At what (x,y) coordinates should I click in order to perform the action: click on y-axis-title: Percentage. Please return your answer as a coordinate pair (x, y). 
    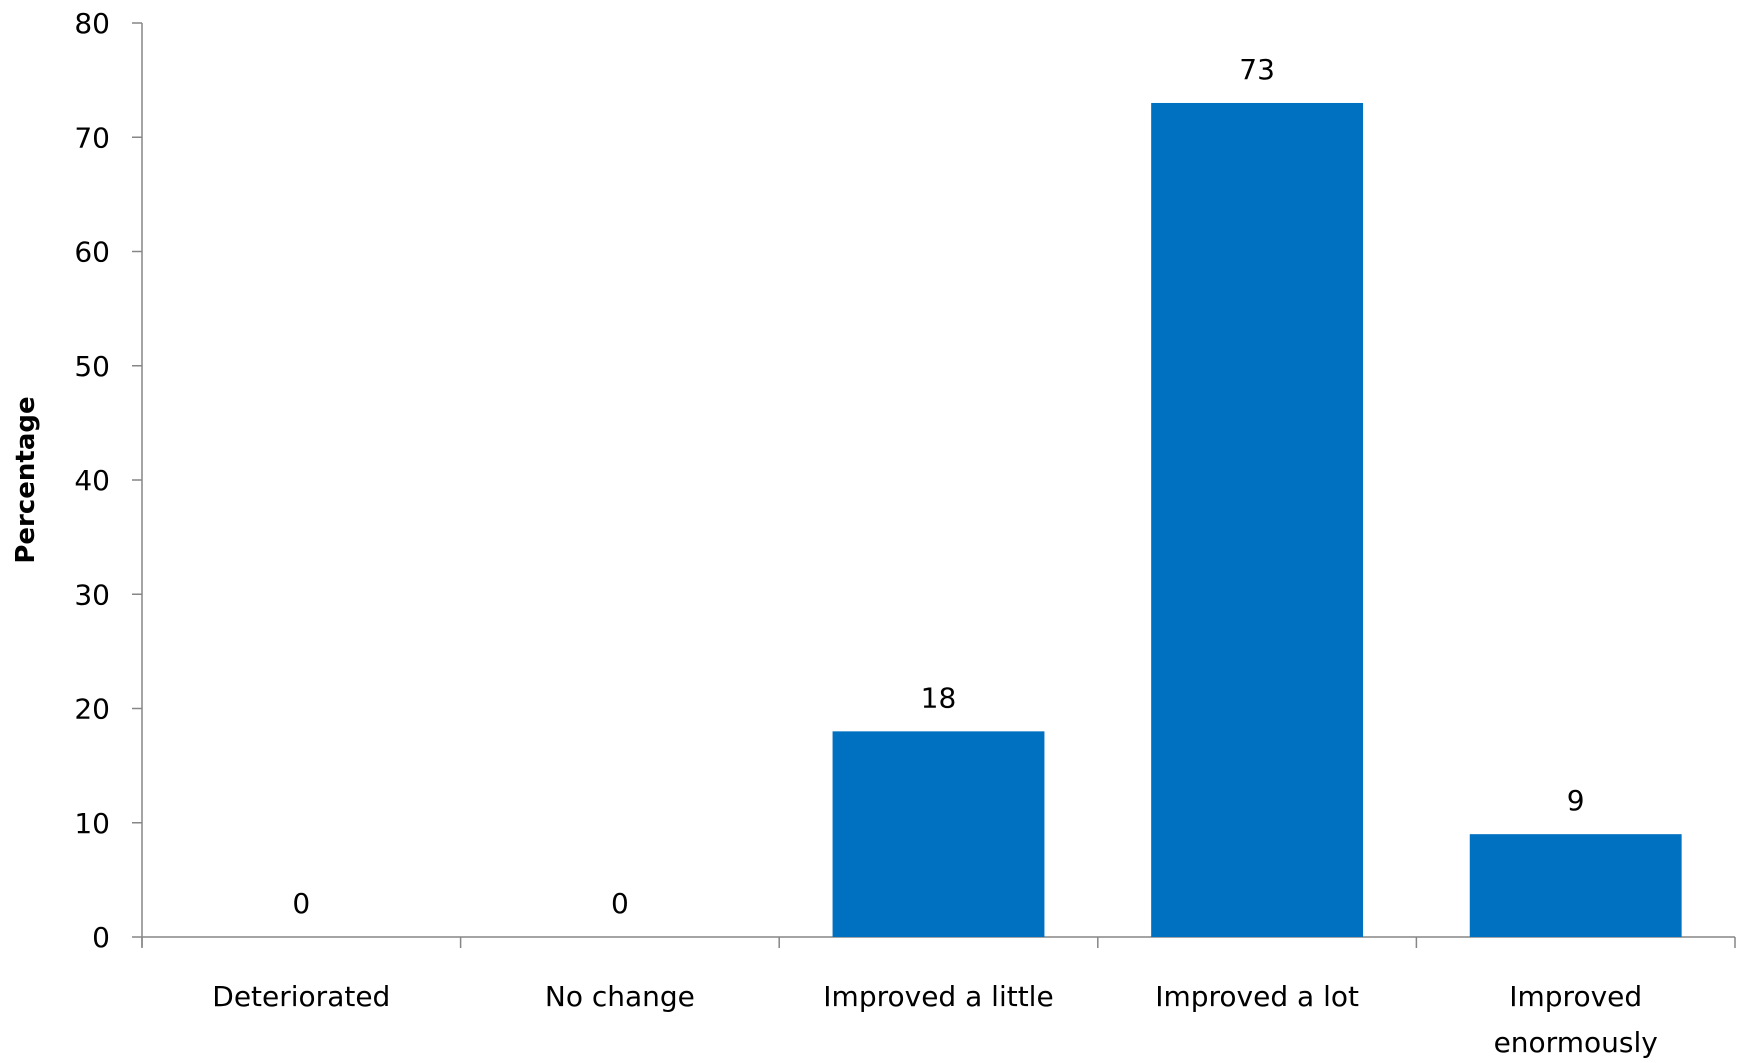
    Looking at the image, I should click on (26, 479).